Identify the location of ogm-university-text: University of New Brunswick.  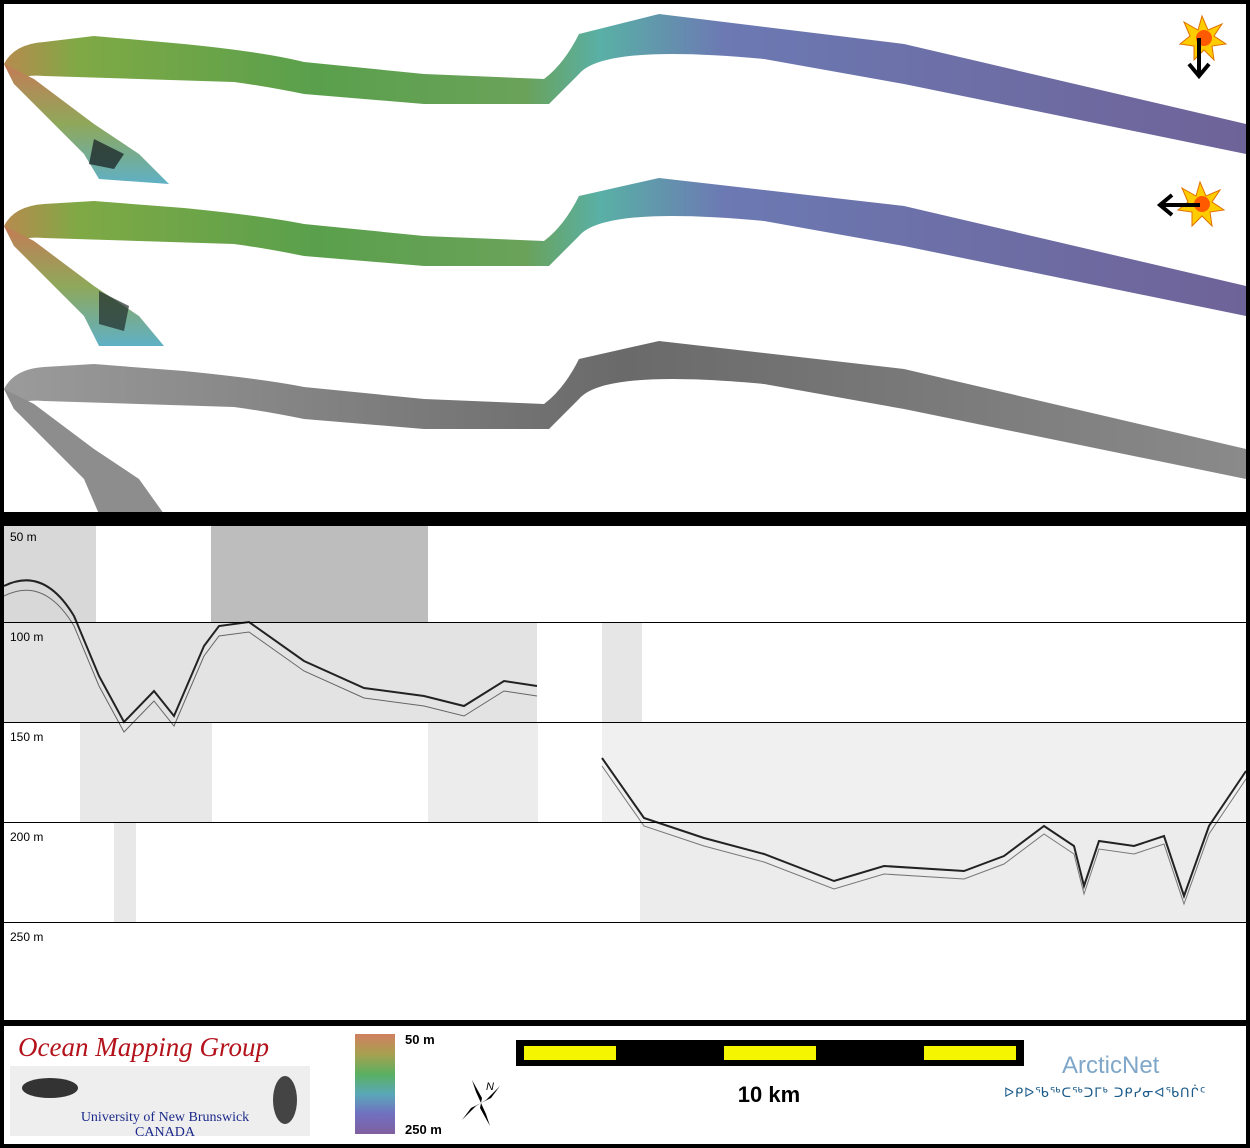
(165, 1117).